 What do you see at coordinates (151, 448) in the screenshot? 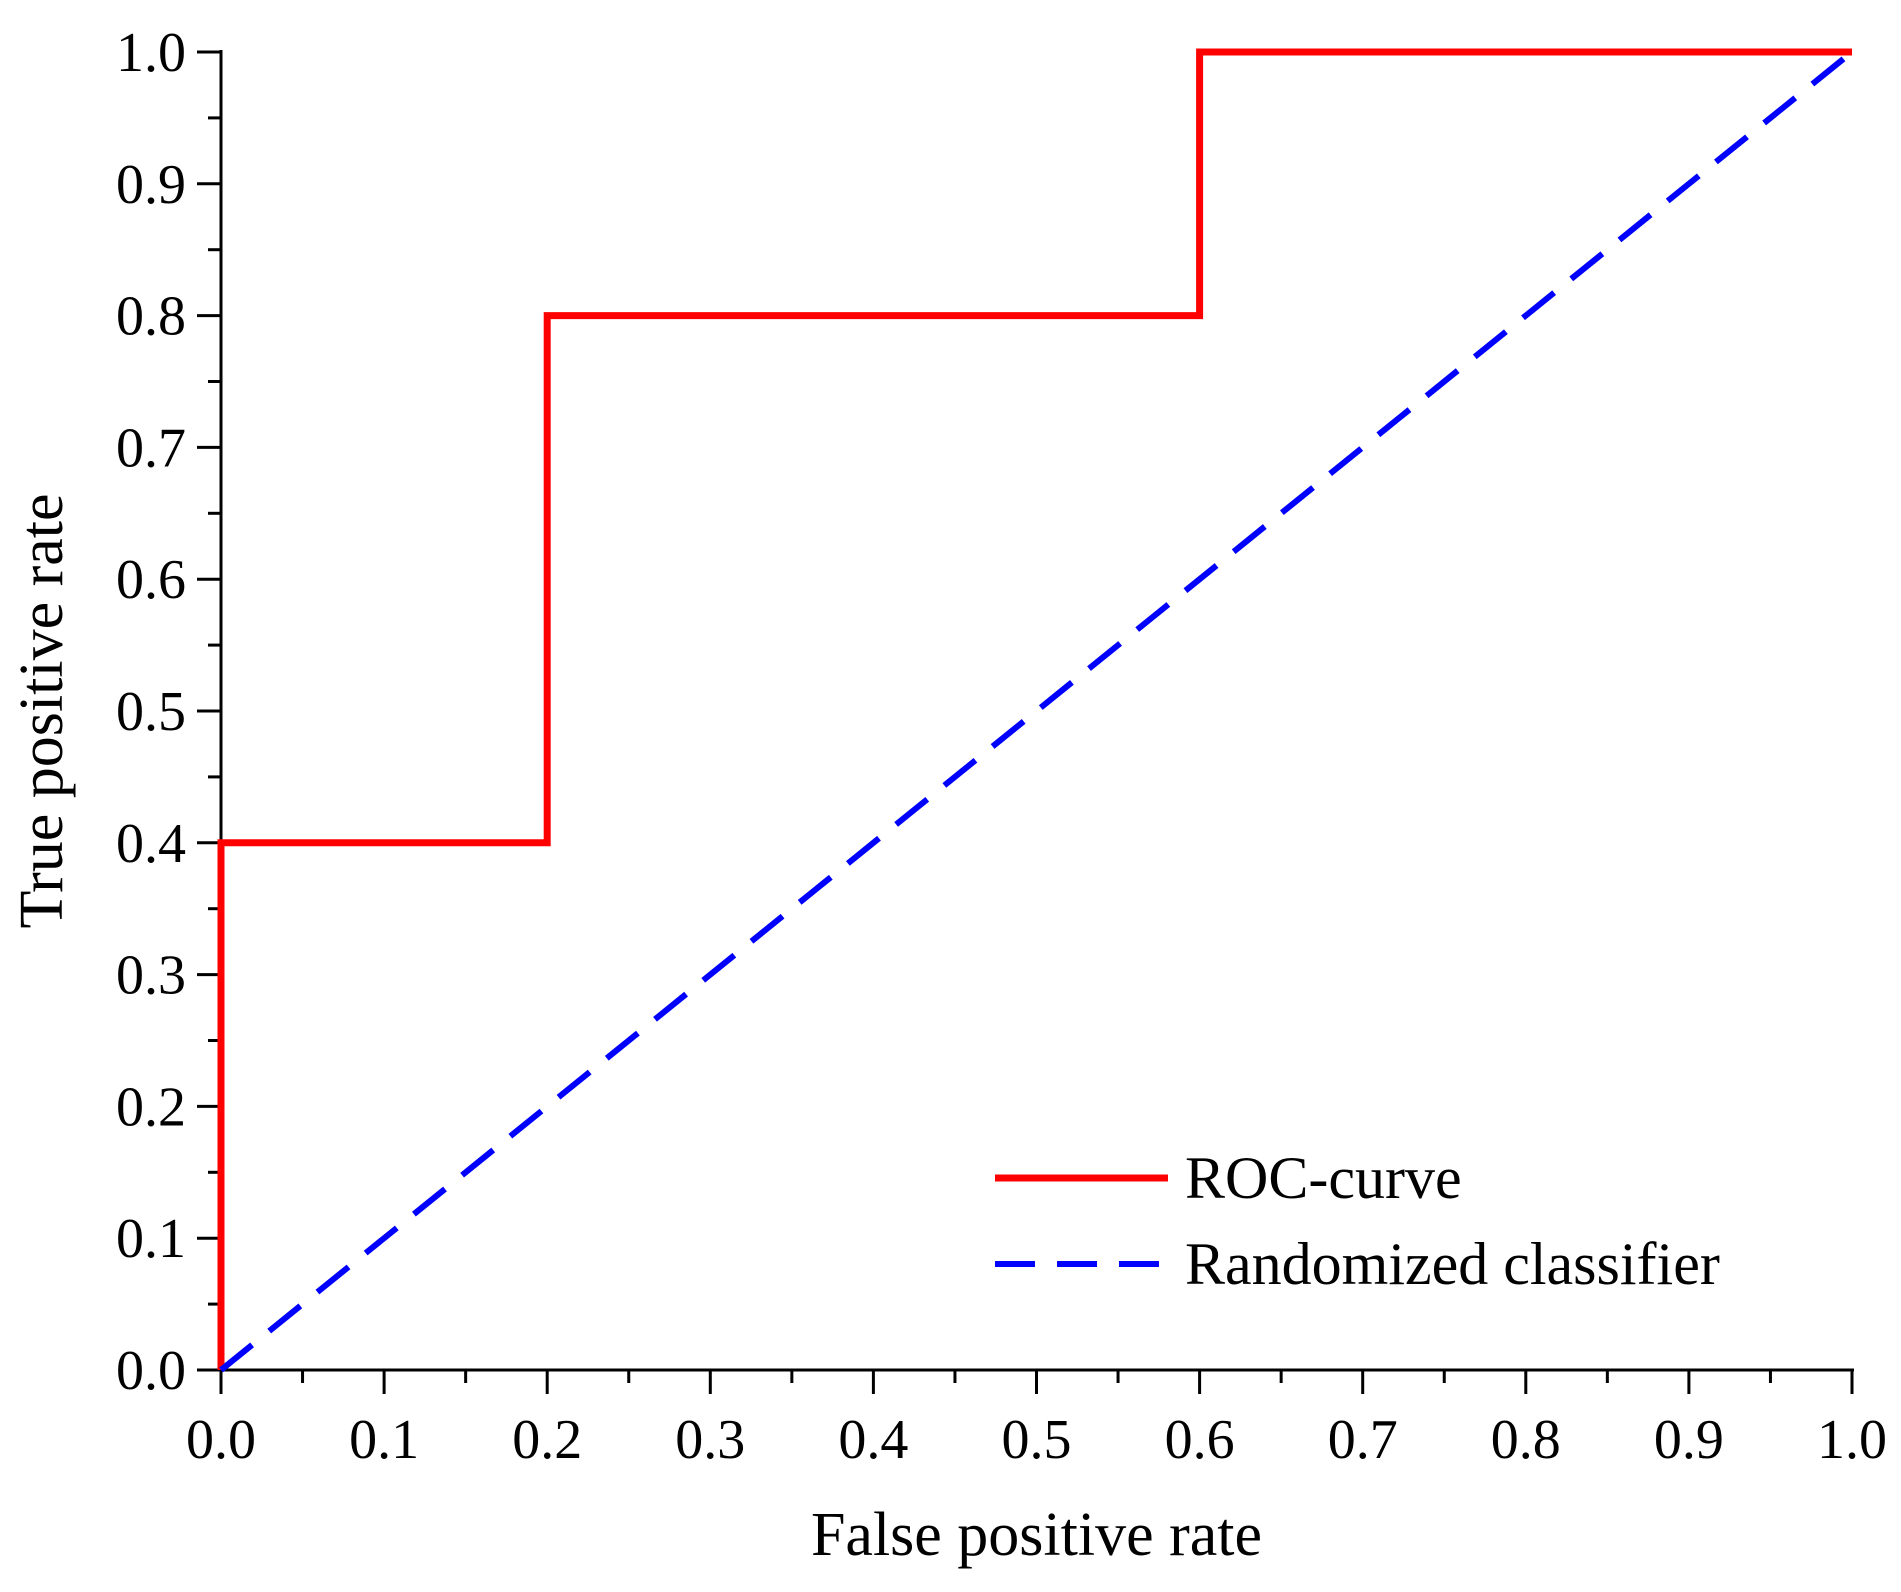
I see `y-tick-label: 0.7` at bounding box center [151, 448].